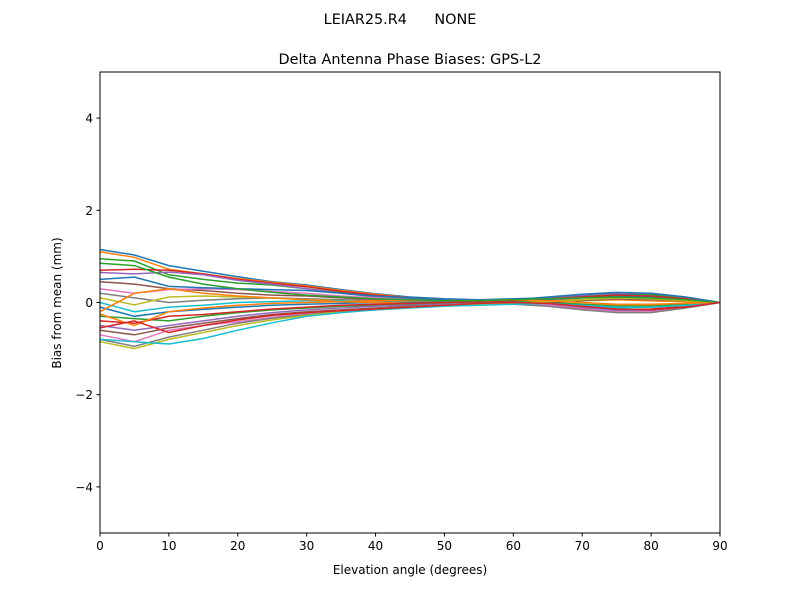  I want to click on figure-suptitle: LEIAR25.R4 NONE, so click(400, 20).